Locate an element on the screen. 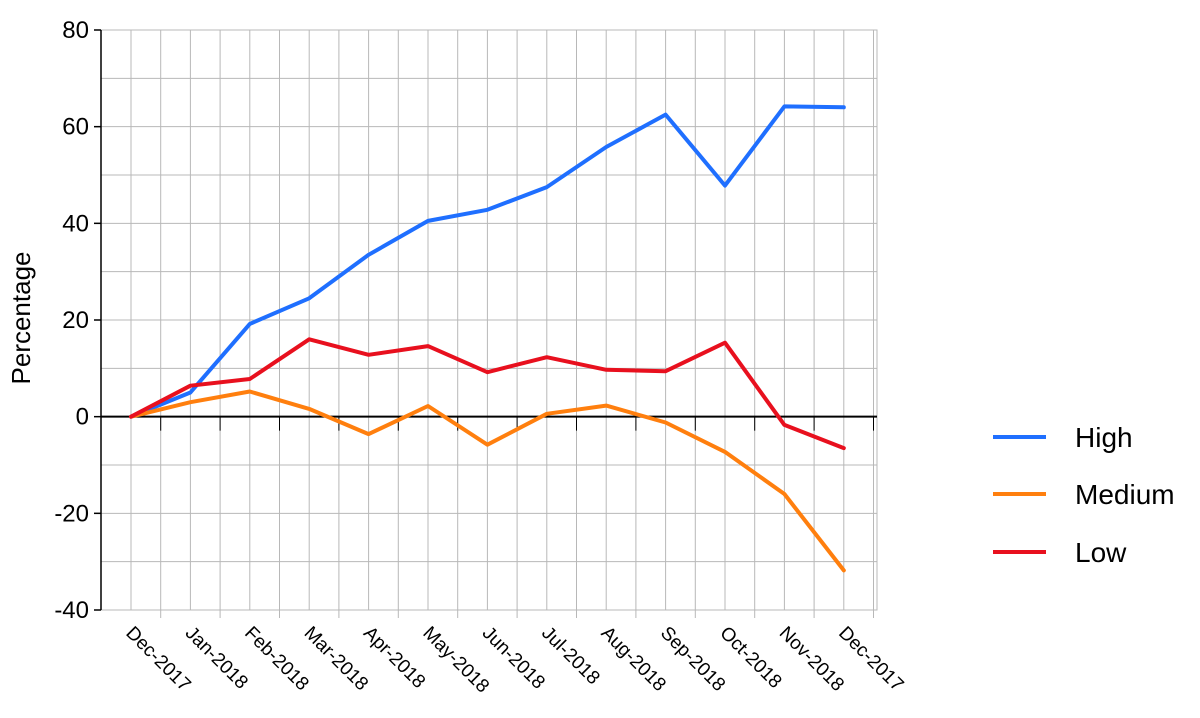 The image size is (1200, 718). zero-axis is located at coordinates (489, 423).